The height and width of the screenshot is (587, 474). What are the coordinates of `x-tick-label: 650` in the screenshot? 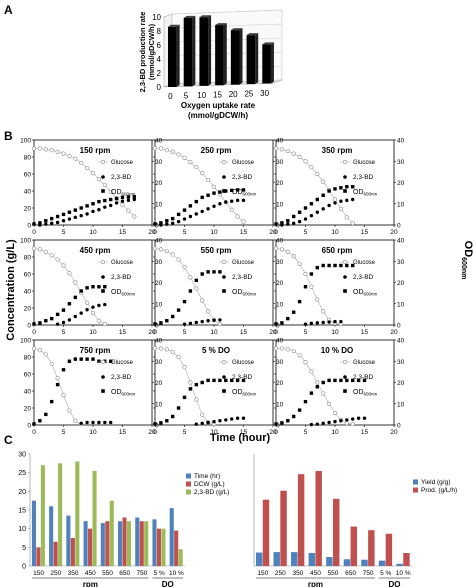 It's located at (124, 573).